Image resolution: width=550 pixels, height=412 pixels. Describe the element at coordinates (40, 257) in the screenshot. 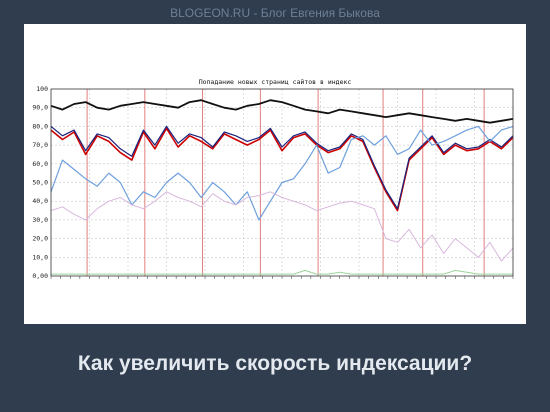

I see `y-tick-label: 10,0` at that location.